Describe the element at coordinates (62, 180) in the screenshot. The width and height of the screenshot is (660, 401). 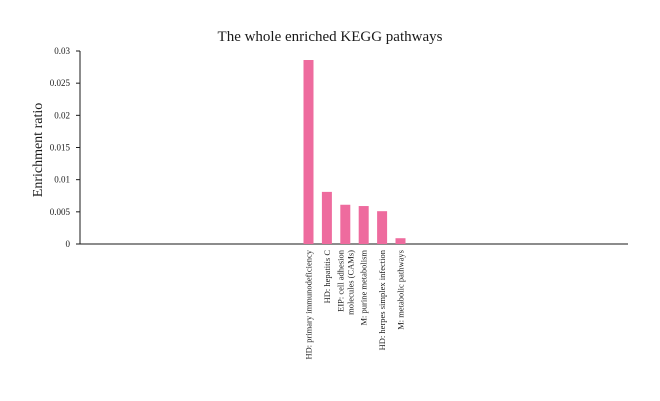
I see `y-tick-label: 0.01` at that location.